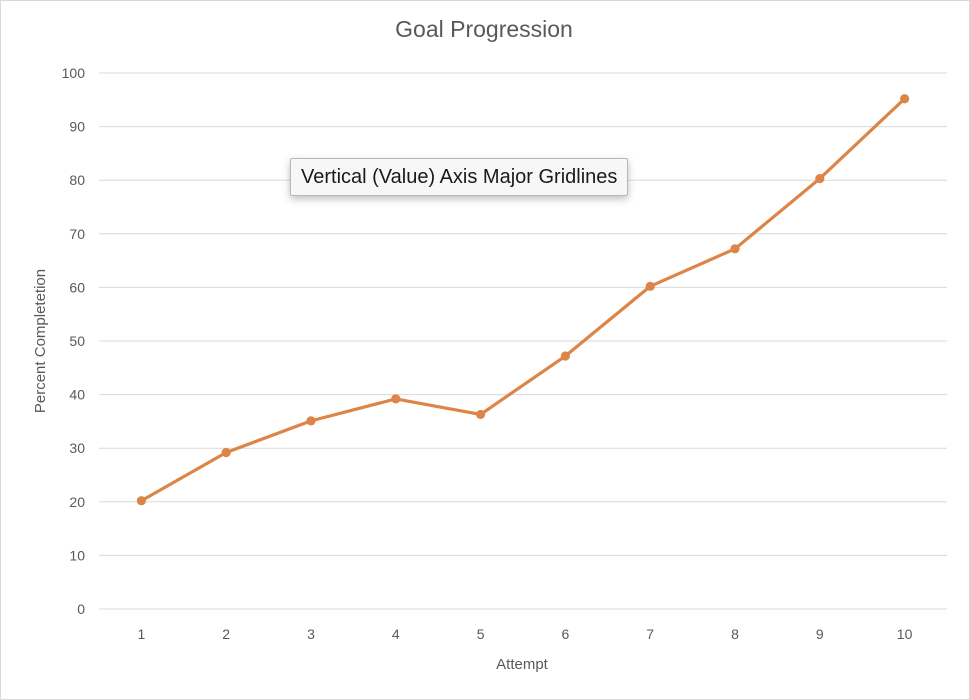 The width and height of the screenshot is (970, 700). What do you see at coordinates (77, 555) in the screenshot?
I see `y-tick-label: 10` at bounding box center [77, 555].